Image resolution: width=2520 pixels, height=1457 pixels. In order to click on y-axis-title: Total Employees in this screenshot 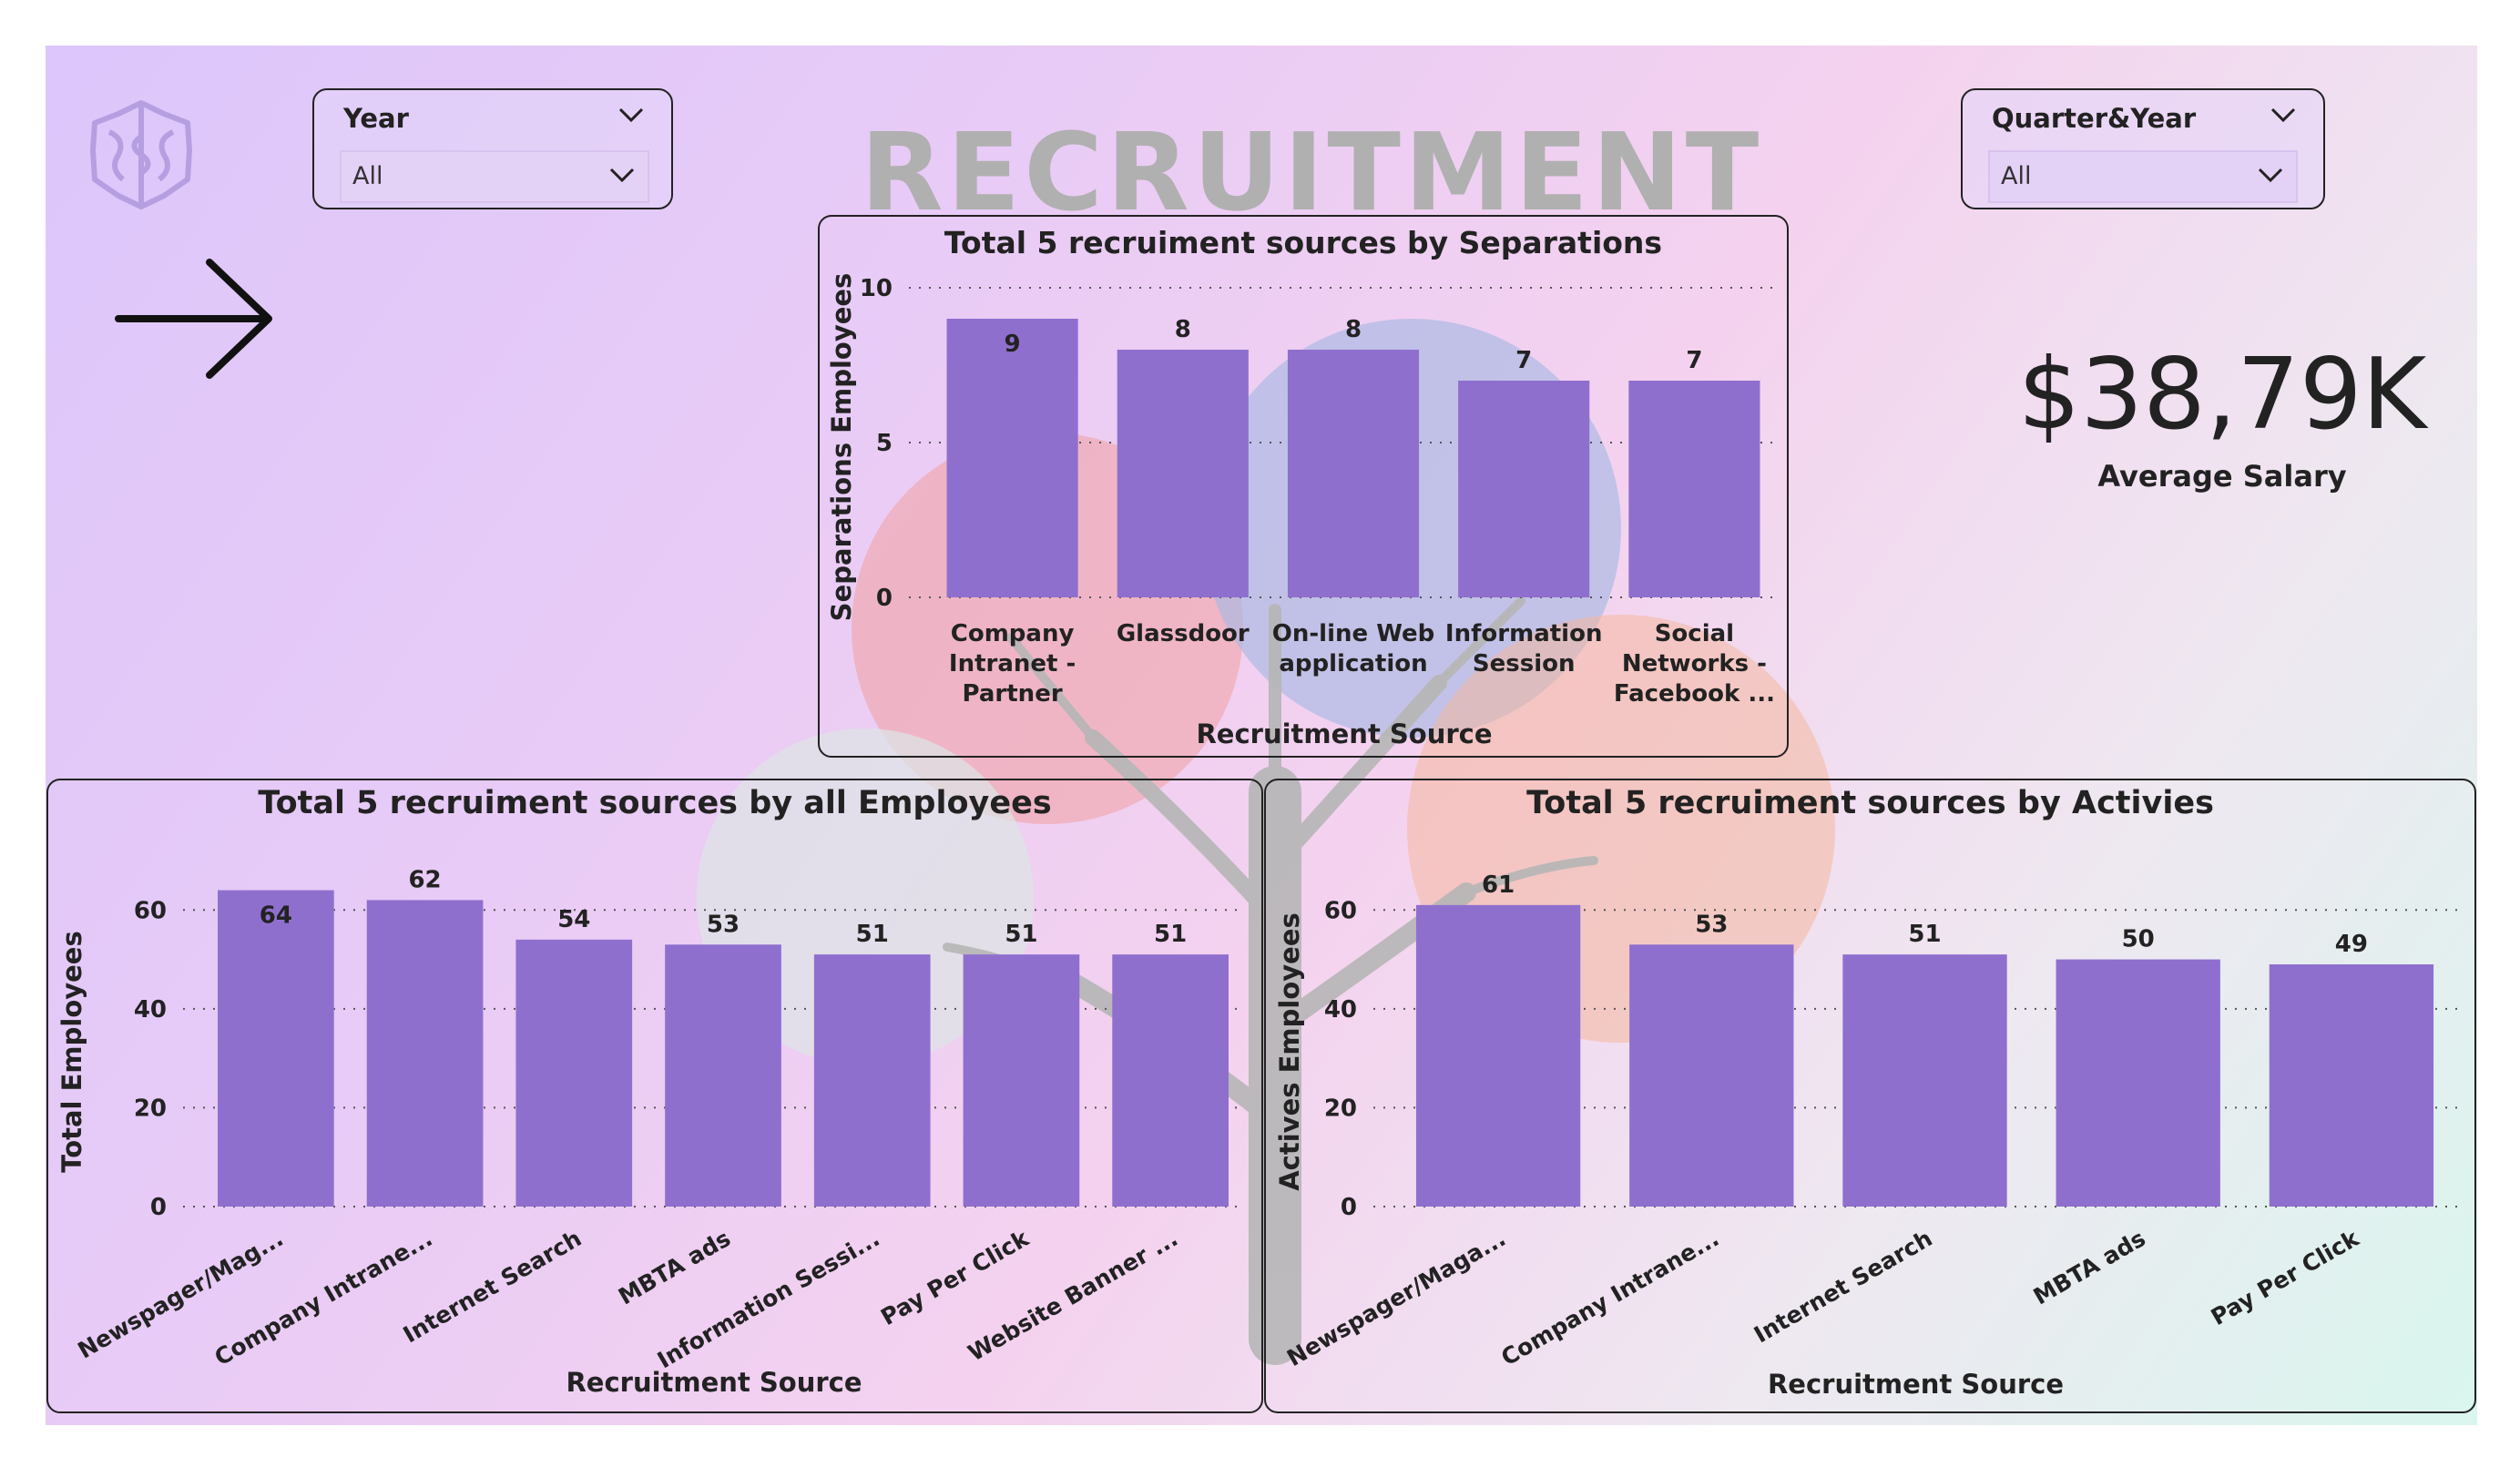, I will do `click(71, 1051)`.